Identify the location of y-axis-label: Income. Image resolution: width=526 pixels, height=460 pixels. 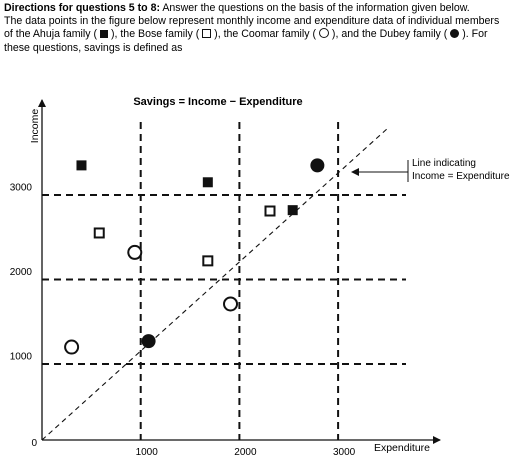
(35, 126).